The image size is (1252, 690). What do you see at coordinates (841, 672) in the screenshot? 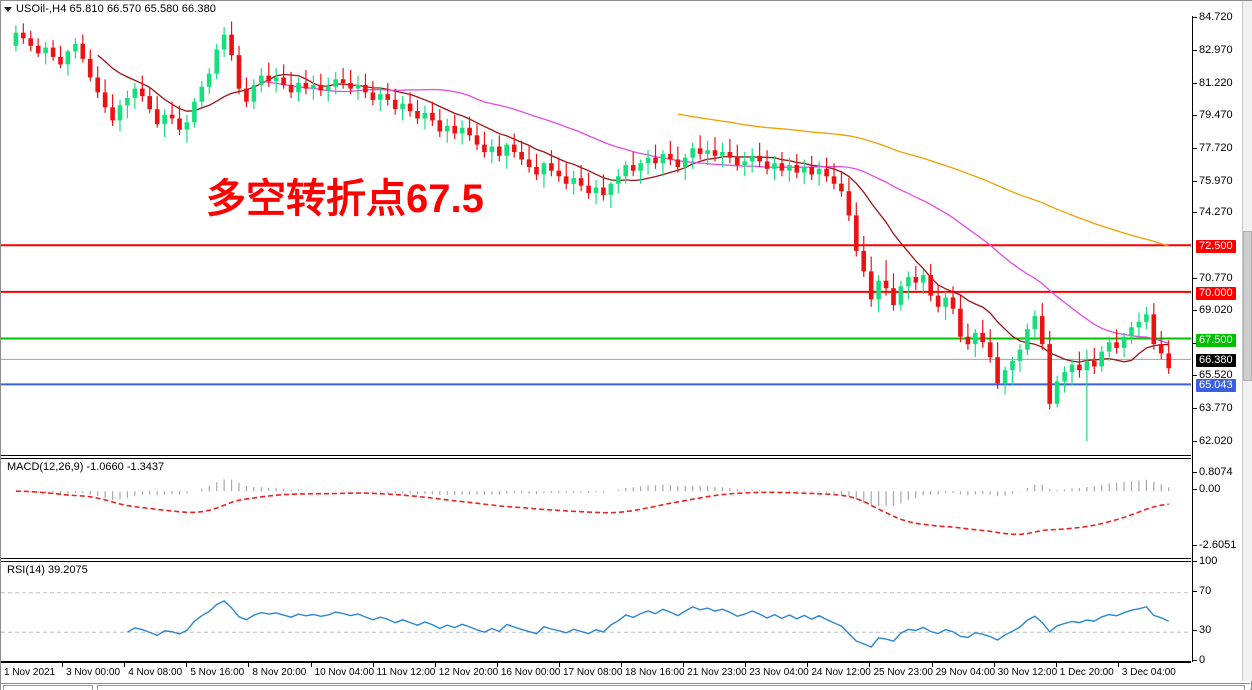
I see `time-axis-label: 24 Nov 12:00` at bounding box center [841, 672].